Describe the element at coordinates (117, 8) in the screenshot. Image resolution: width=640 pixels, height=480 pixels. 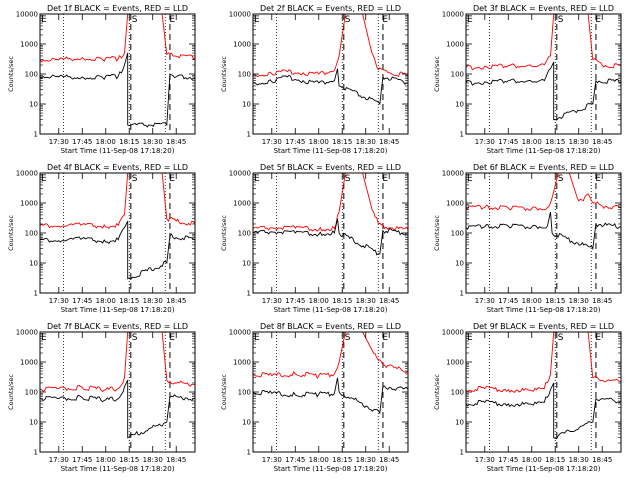
I see `panel-title: Det 1f BLACK = Events, RED = LLD` at that location.